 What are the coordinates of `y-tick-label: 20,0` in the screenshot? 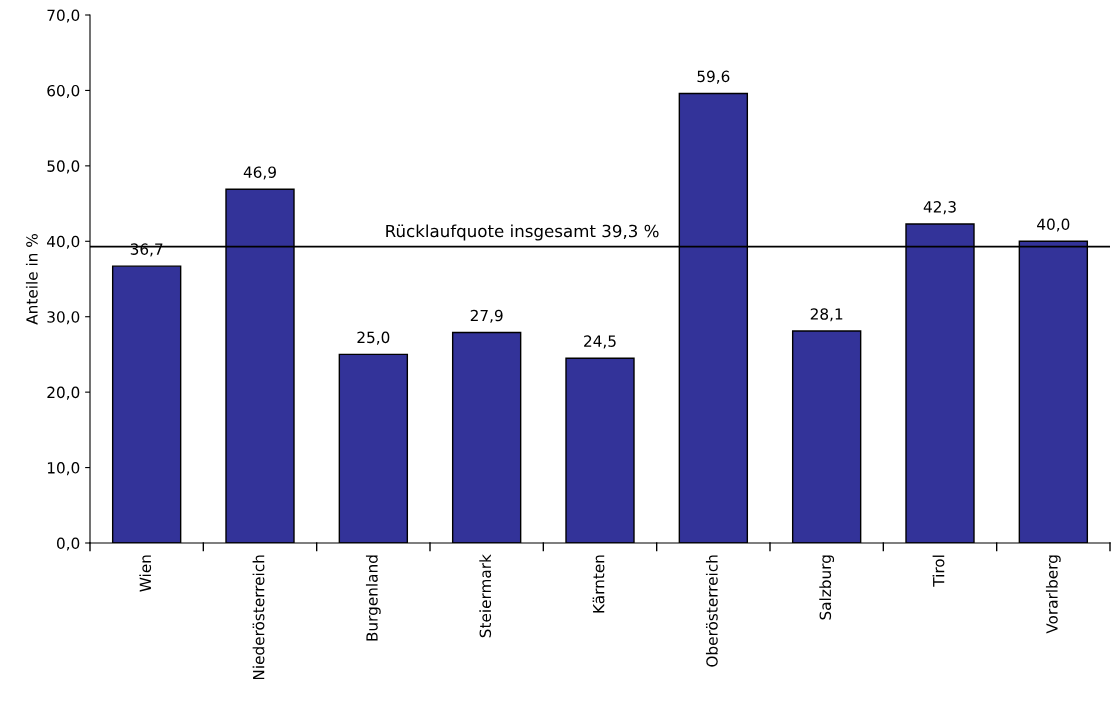 It's located at (63, 393).